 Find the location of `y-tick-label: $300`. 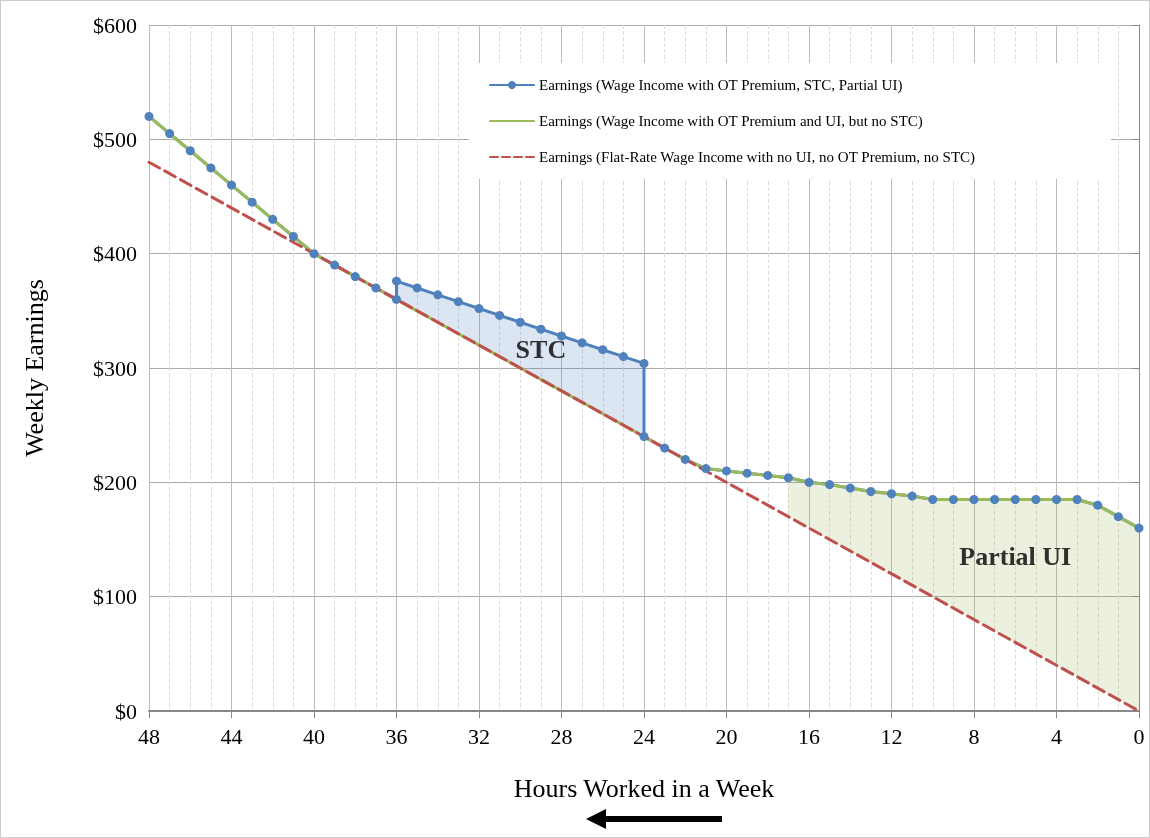

y-tick-label: $300 is located at coordinates (115, 368).